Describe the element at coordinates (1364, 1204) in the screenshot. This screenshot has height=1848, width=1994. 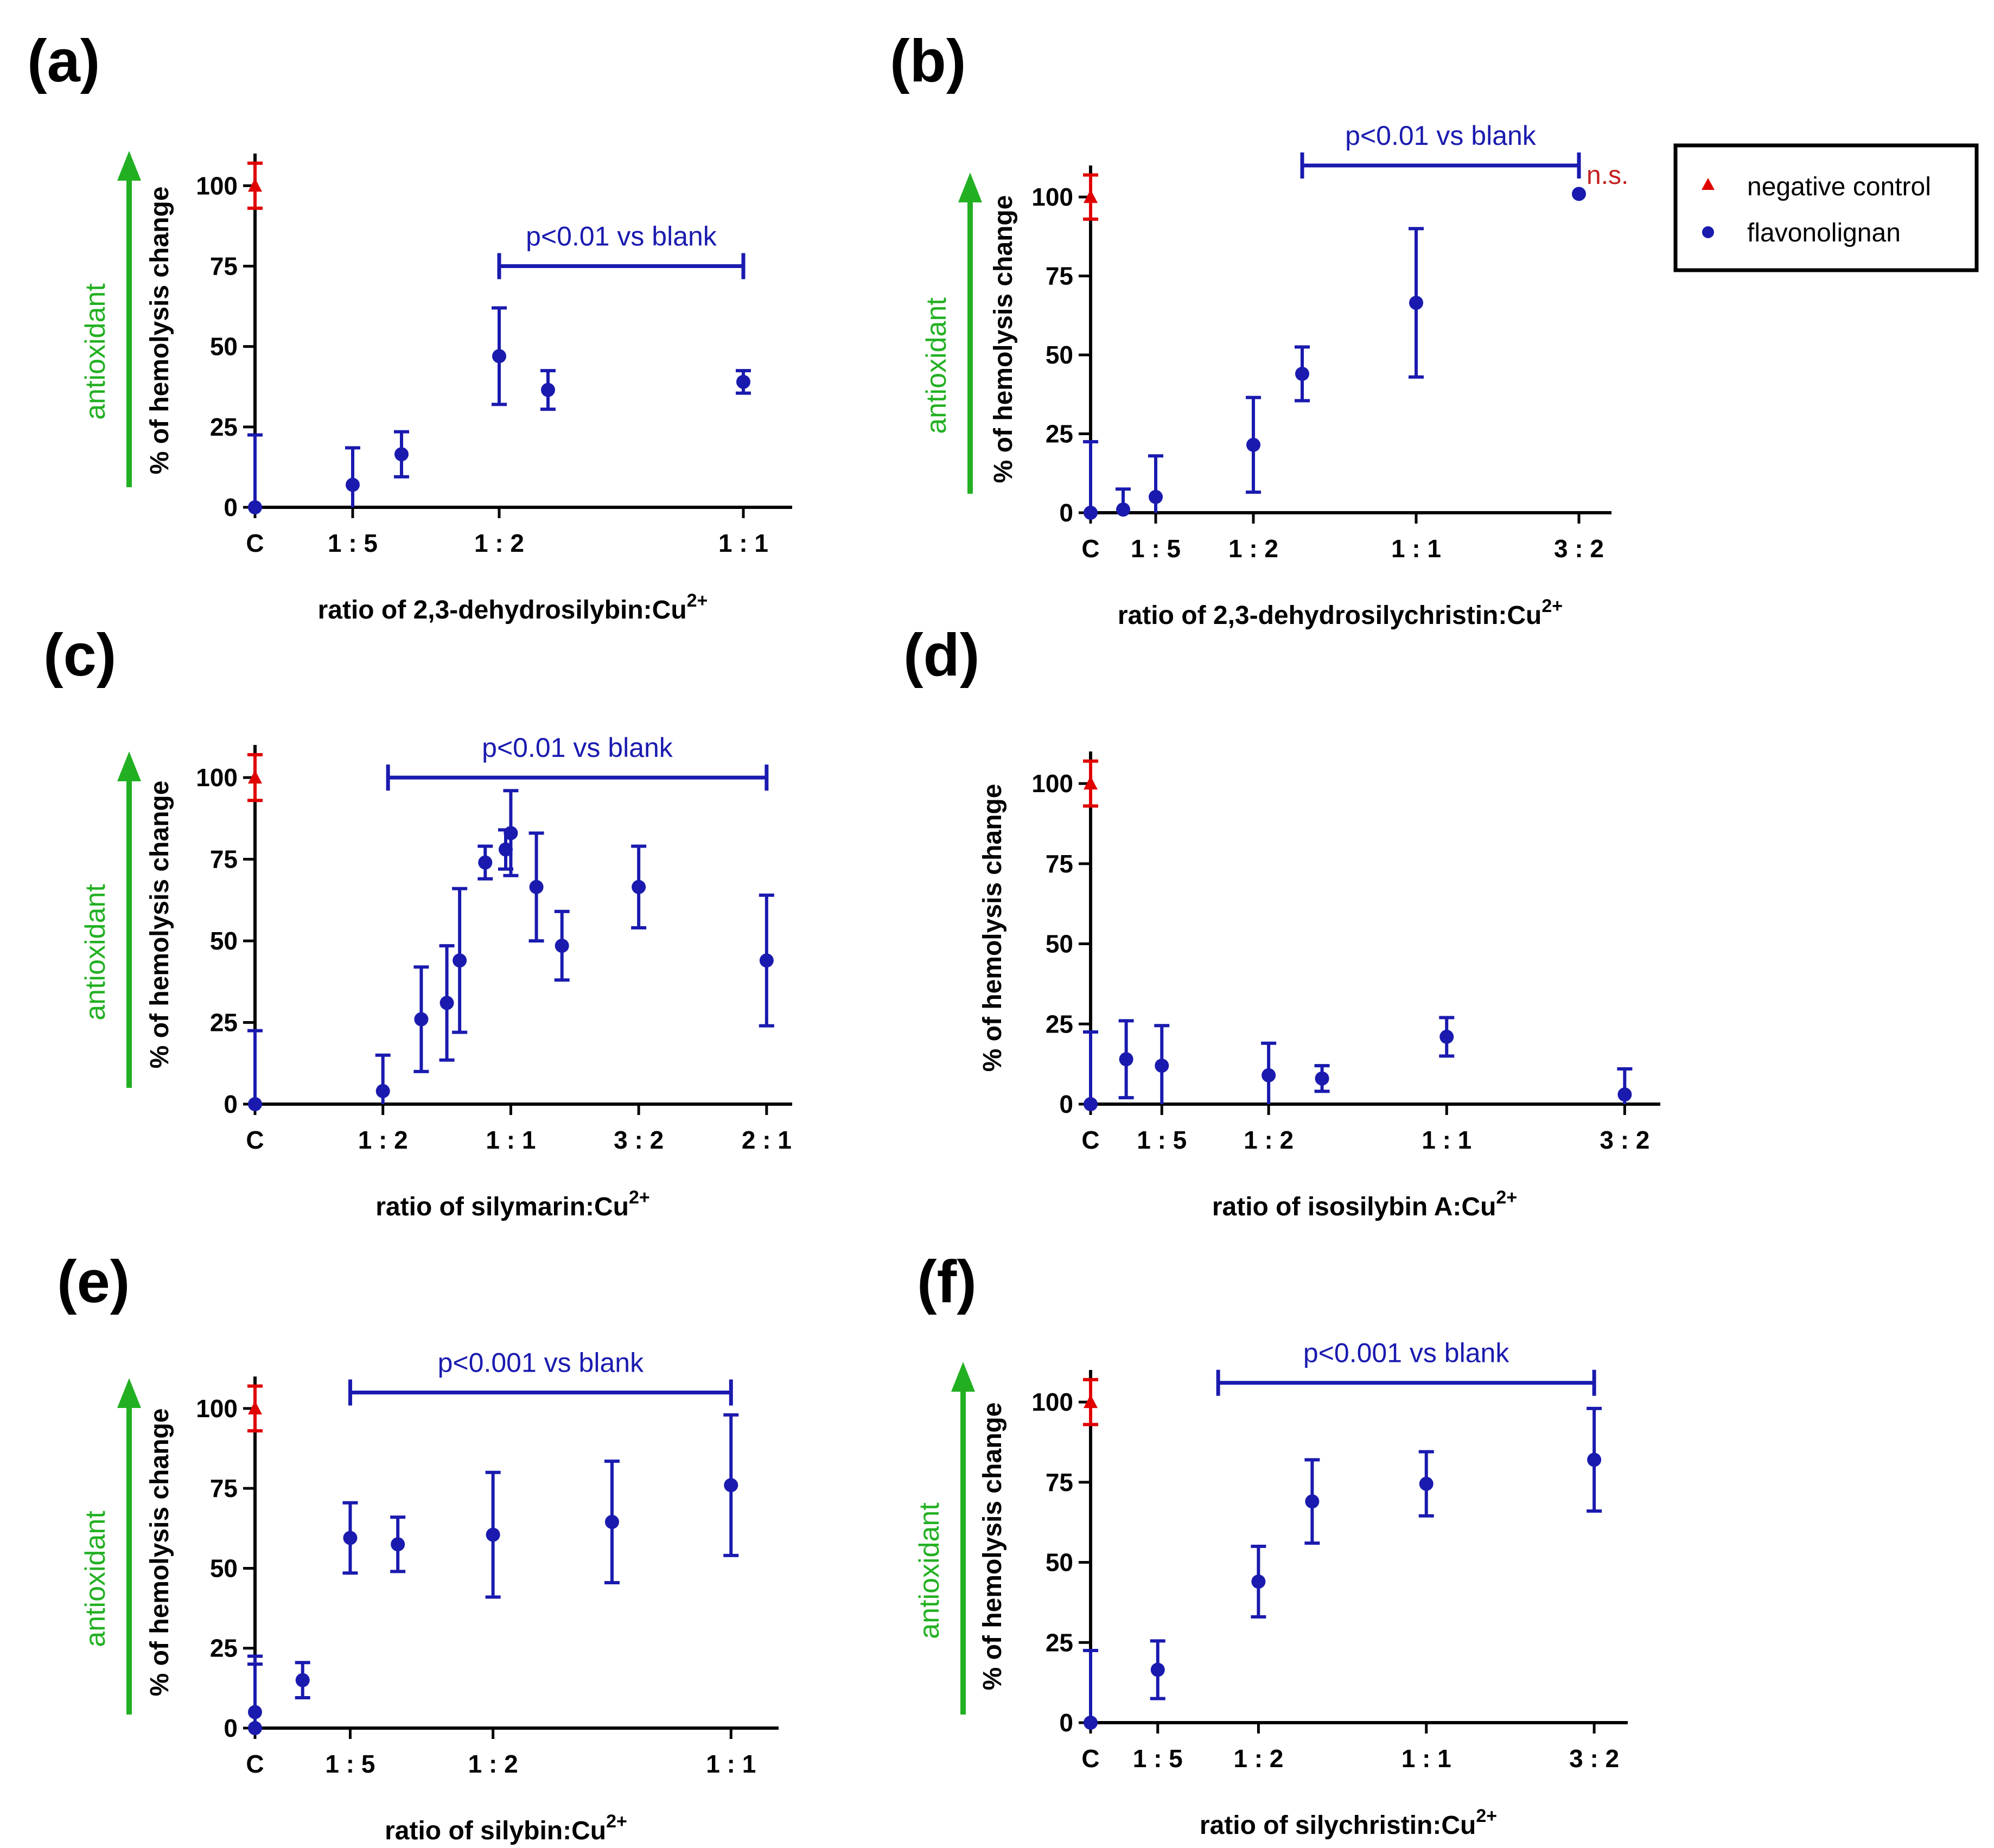
I see `x-axis-title: ratio of isosilybin A:Cu2+` at that location.